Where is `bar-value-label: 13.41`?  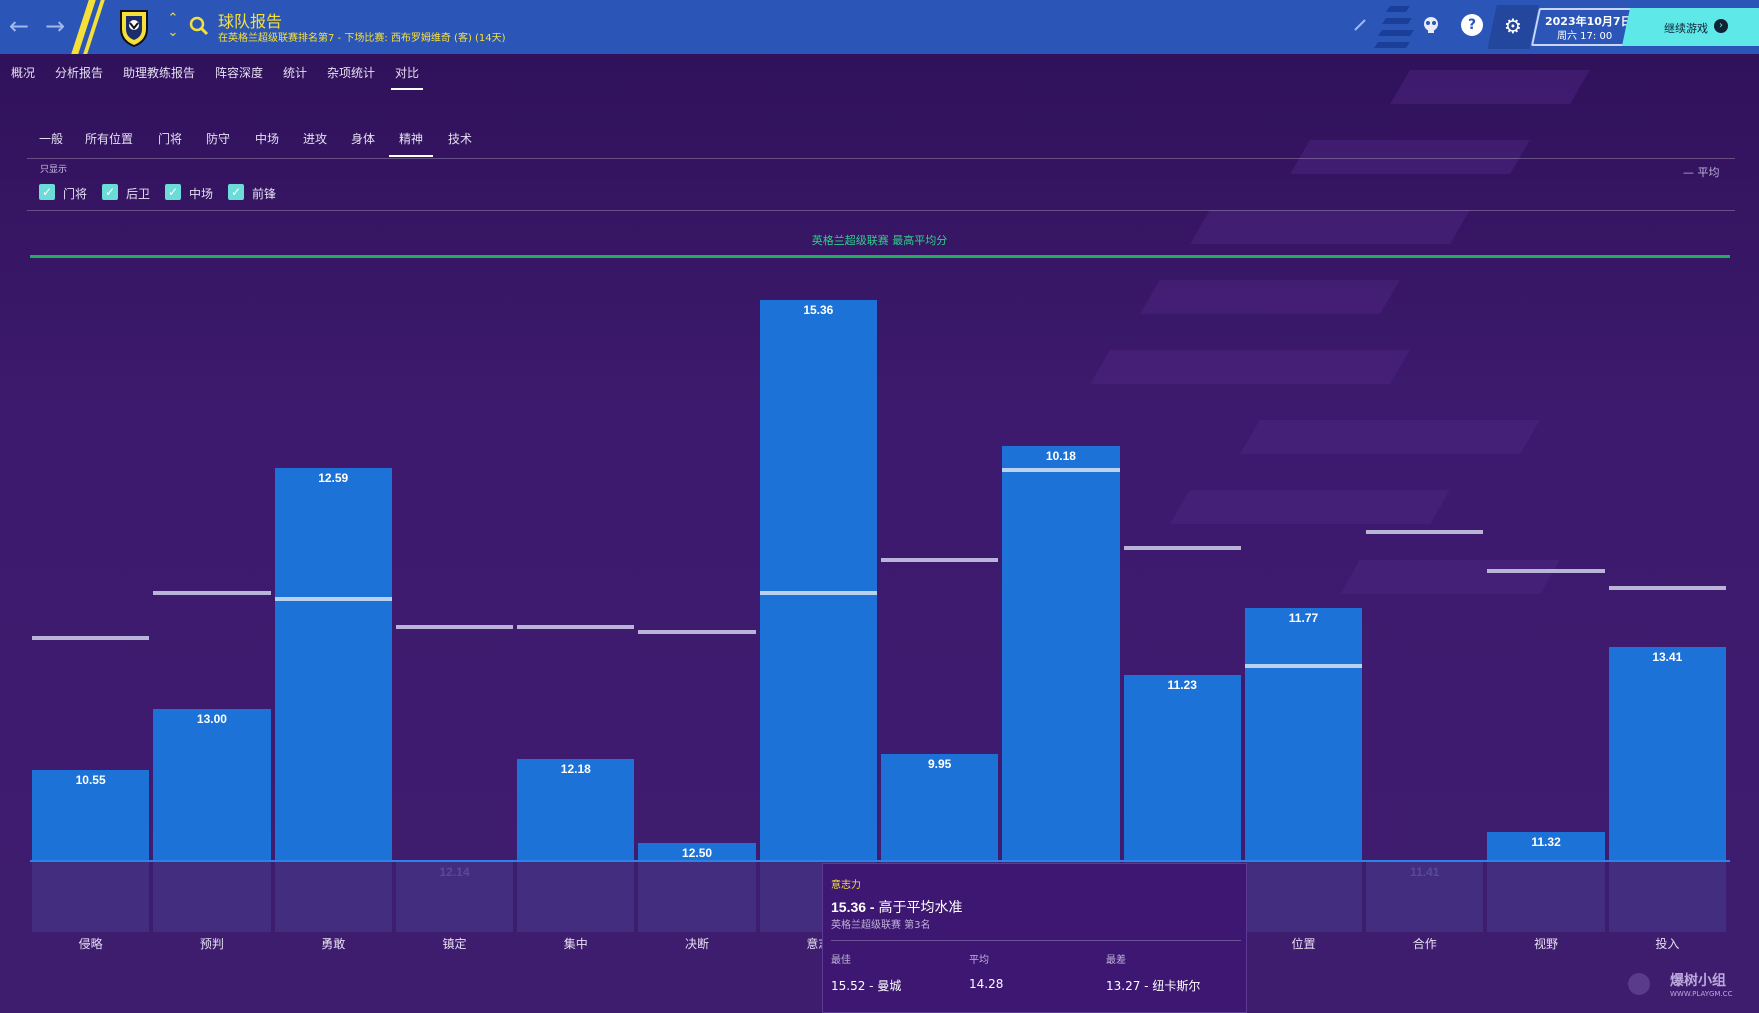 bar-value-label: 13.41 is located at coordinates (1667, 657).